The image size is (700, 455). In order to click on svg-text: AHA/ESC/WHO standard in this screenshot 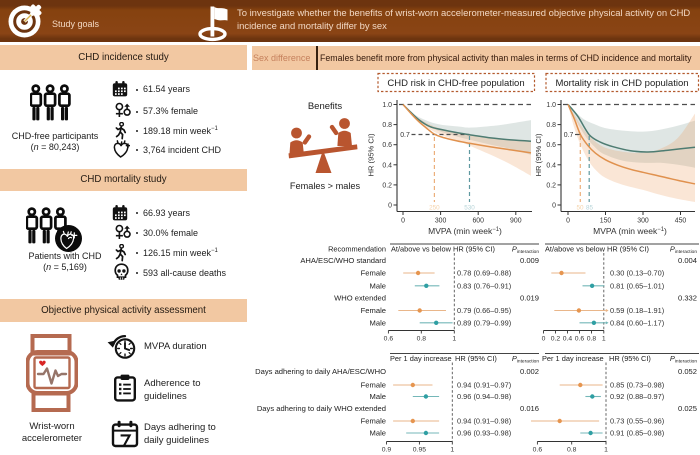, I will do `click(343, 260)`.